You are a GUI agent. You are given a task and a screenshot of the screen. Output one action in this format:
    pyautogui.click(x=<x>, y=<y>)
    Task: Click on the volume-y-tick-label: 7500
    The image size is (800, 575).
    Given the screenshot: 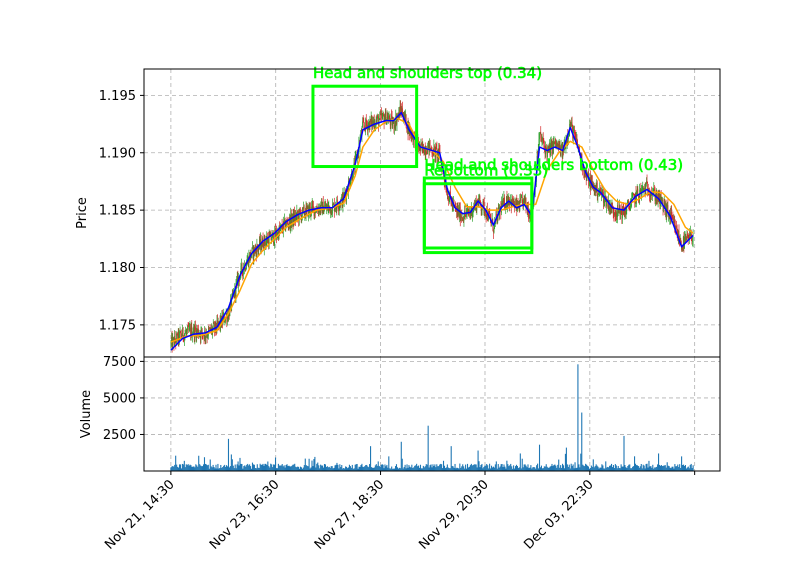 What is the action you would take?
    pyautogui.click(x=119, y=362)
    